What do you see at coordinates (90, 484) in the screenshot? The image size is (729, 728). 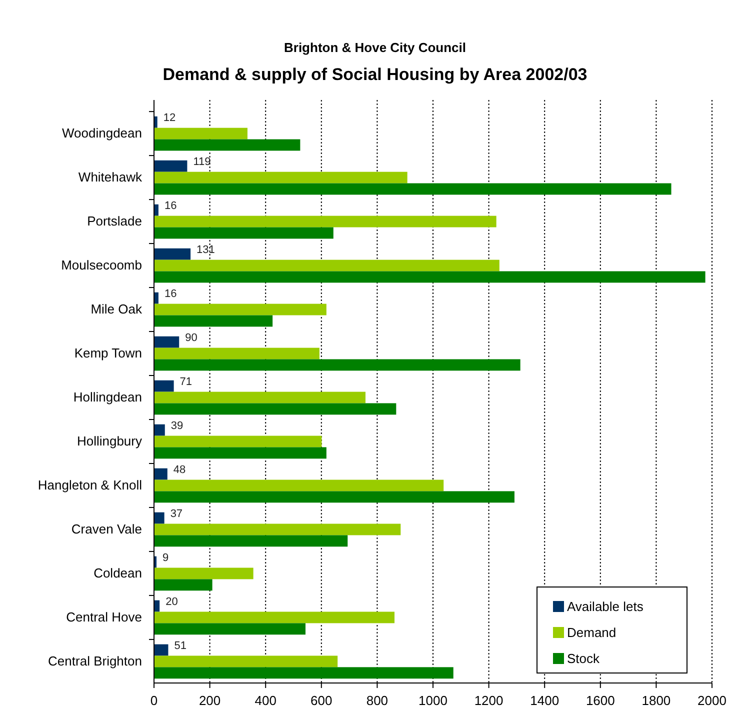 I see `y-tick-label: Hangleton & Knoll` at bounding box center [90, 484].